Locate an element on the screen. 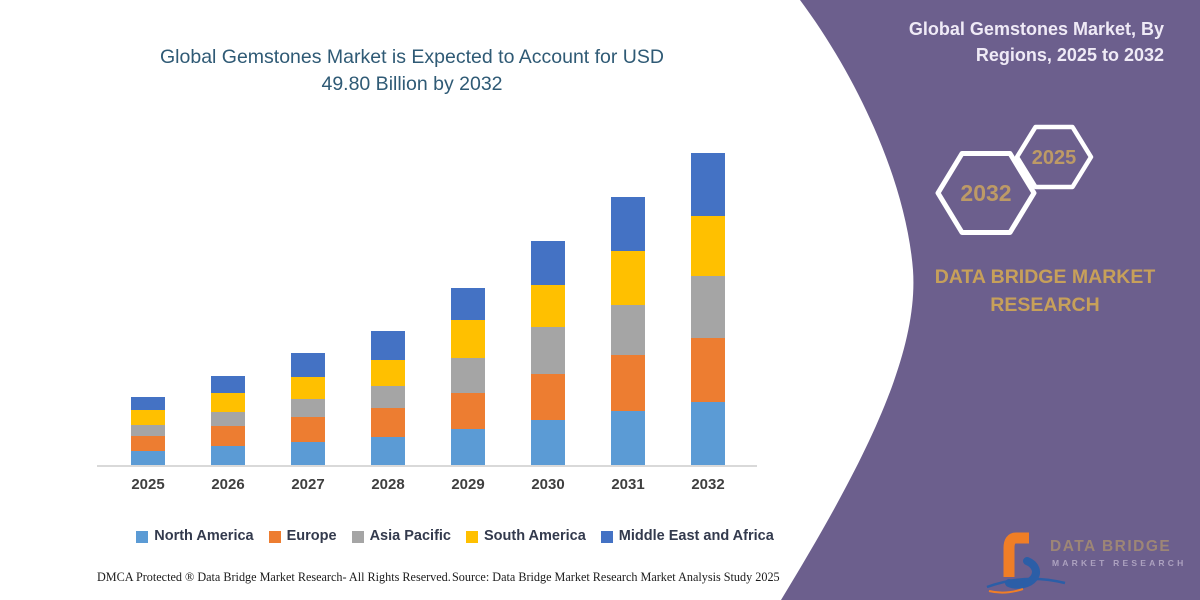  bar-segment-2029-middle-east-and-africa is located at coordinates (468, 304).